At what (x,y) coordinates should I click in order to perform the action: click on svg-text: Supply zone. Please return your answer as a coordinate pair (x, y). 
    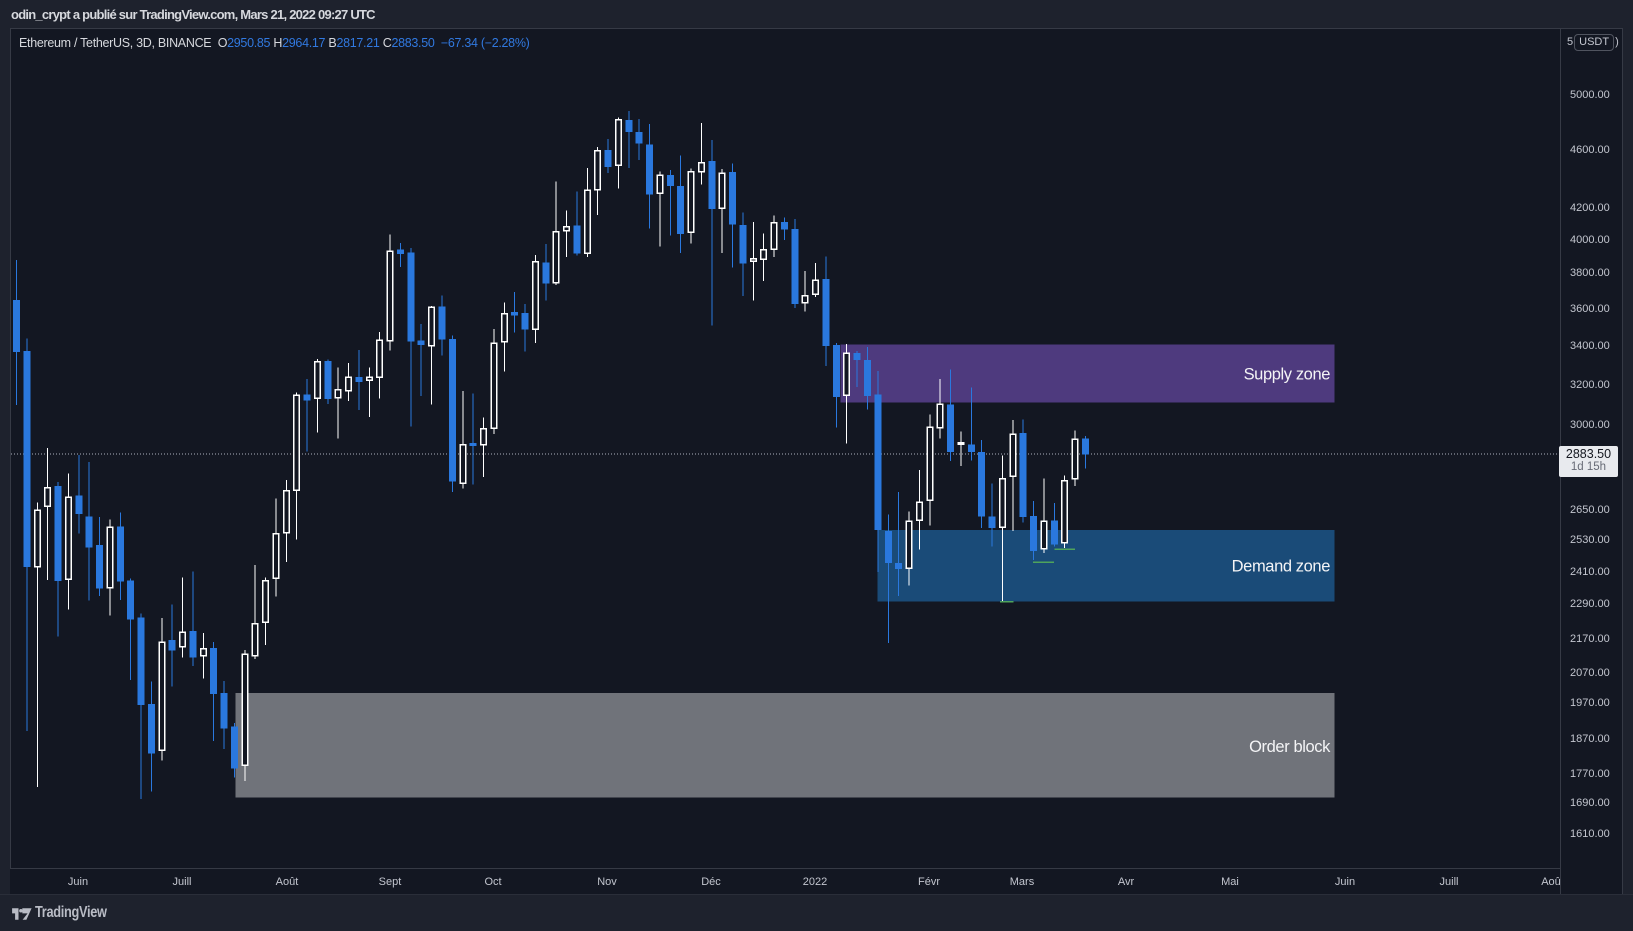
    Looking at the image, I should click on (1287, 375).